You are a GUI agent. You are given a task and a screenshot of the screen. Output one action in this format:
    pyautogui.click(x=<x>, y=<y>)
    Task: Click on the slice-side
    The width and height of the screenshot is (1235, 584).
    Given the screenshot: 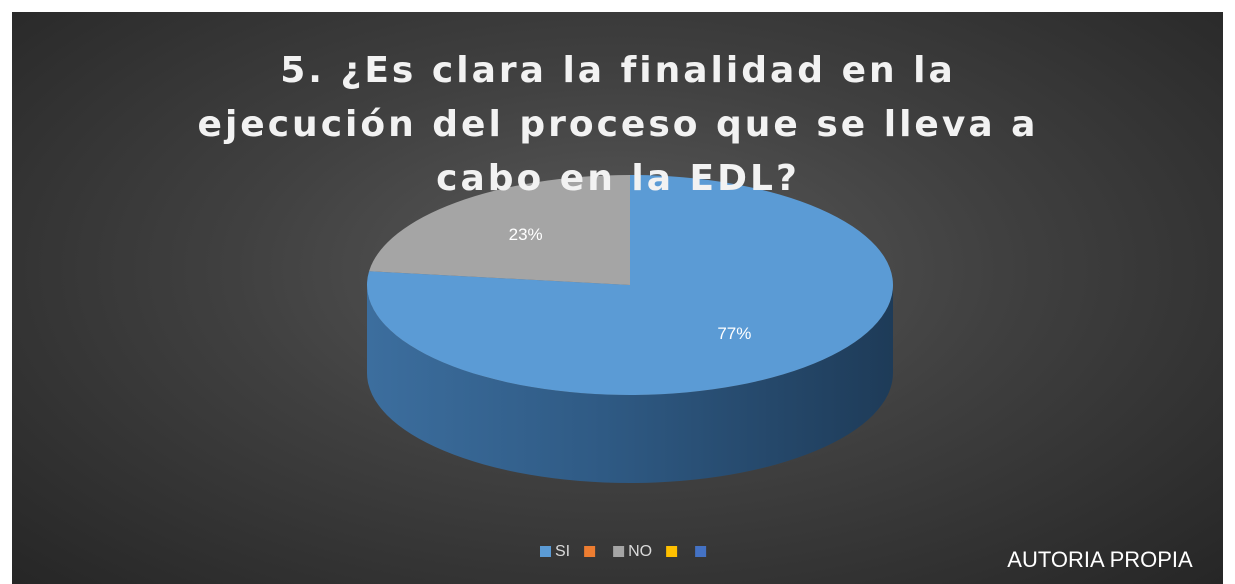 What is the action you would take?
    pyautogui.click(x=630, y=384)
    